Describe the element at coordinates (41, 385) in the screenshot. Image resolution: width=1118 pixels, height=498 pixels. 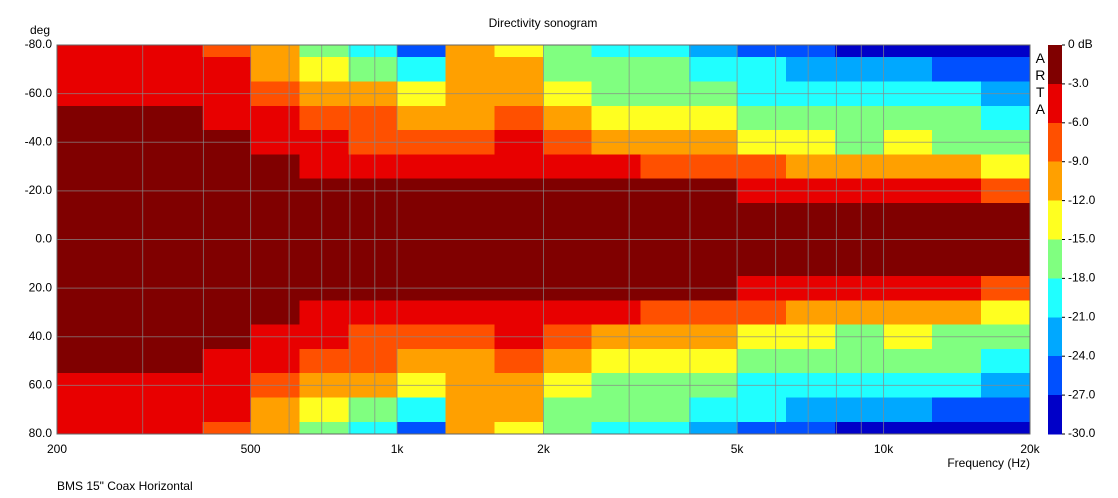
I see `y-tick-label: 60.0` at that location.